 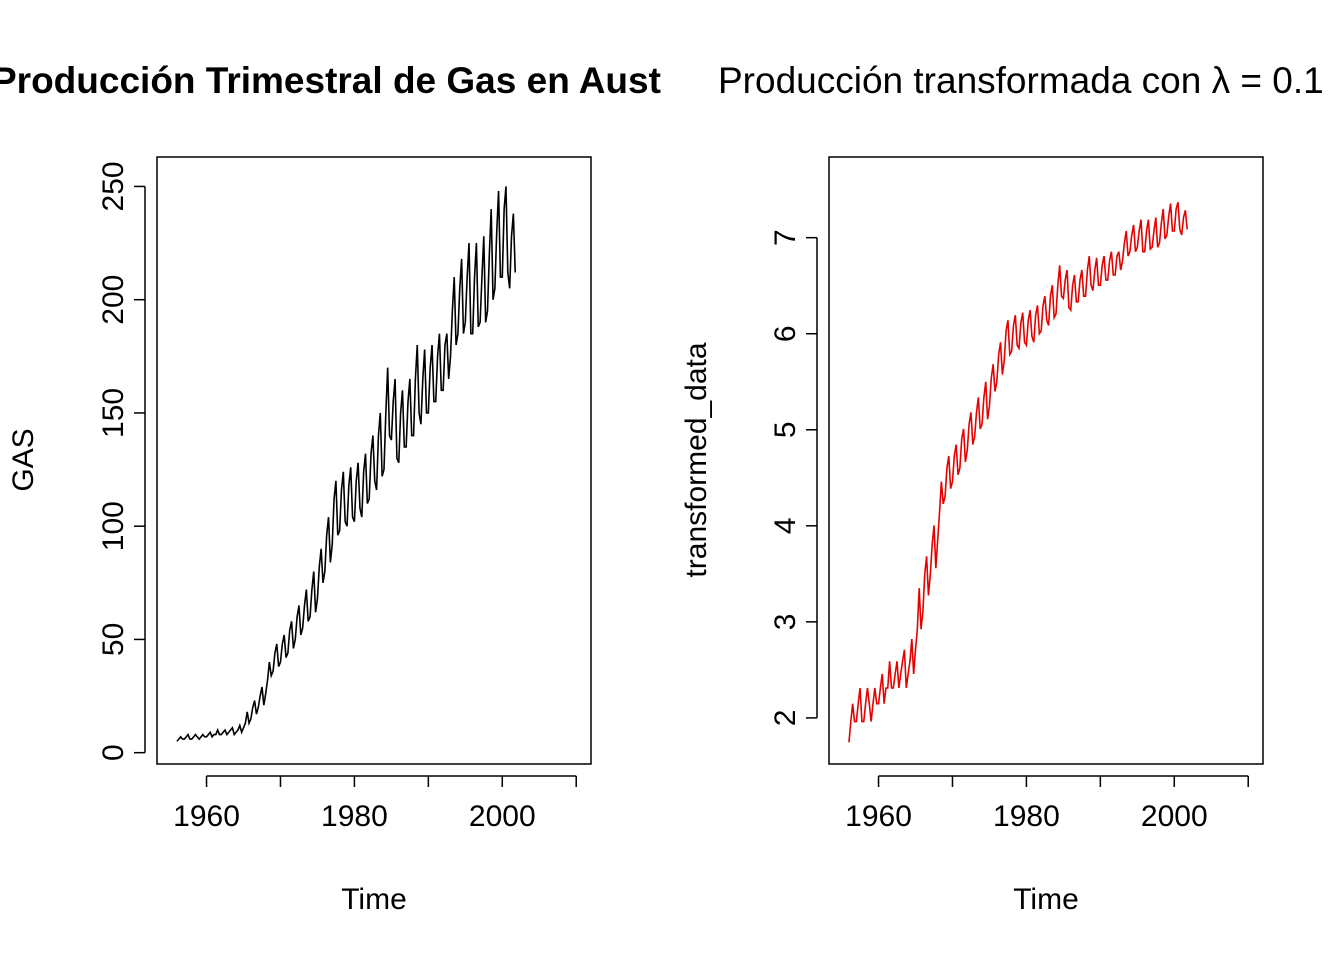 What do you see at coordinates (1026, 816) in the screenshot?
I see `right-x-tick-label: 1980` at bounding box center [1026, 816].